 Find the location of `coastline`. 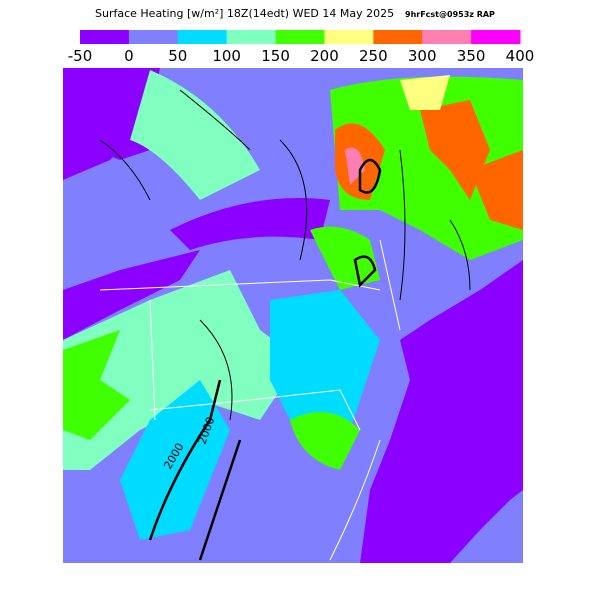

coastline is located at coordinates (355, 500).